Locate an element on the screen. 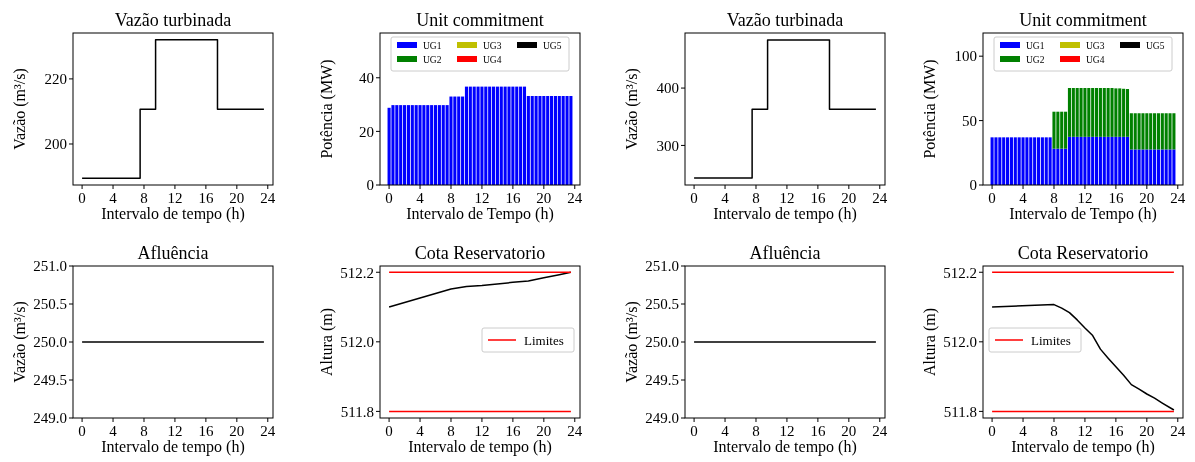 This screenshot has height=462, width=1195. legend-label: UG5 is located at coordinates (1155, 46).